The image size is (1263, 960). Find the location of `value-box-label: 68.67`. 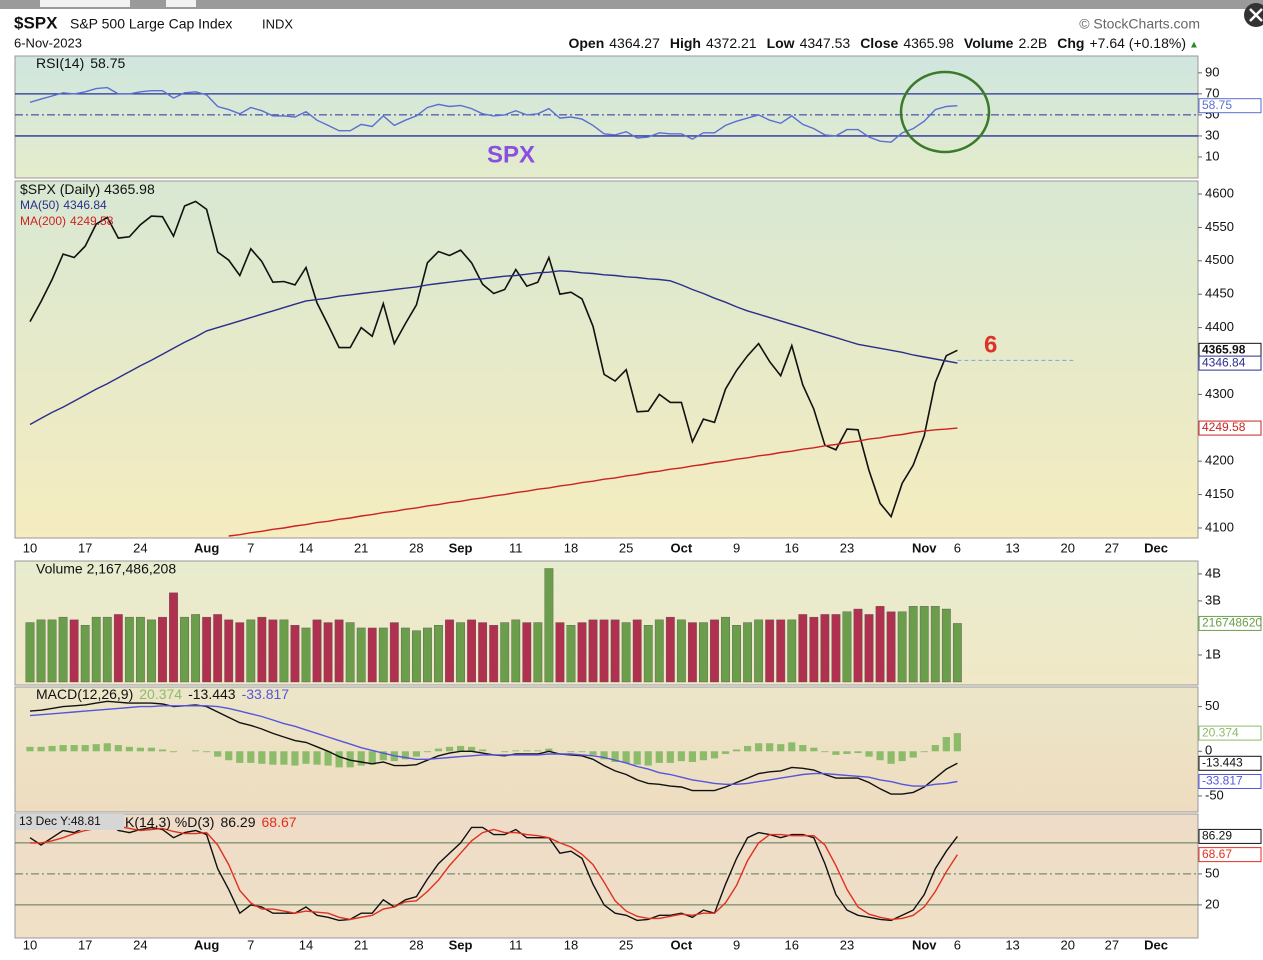

value-box-label: 68.67 is located at coordinates (1217, 854).